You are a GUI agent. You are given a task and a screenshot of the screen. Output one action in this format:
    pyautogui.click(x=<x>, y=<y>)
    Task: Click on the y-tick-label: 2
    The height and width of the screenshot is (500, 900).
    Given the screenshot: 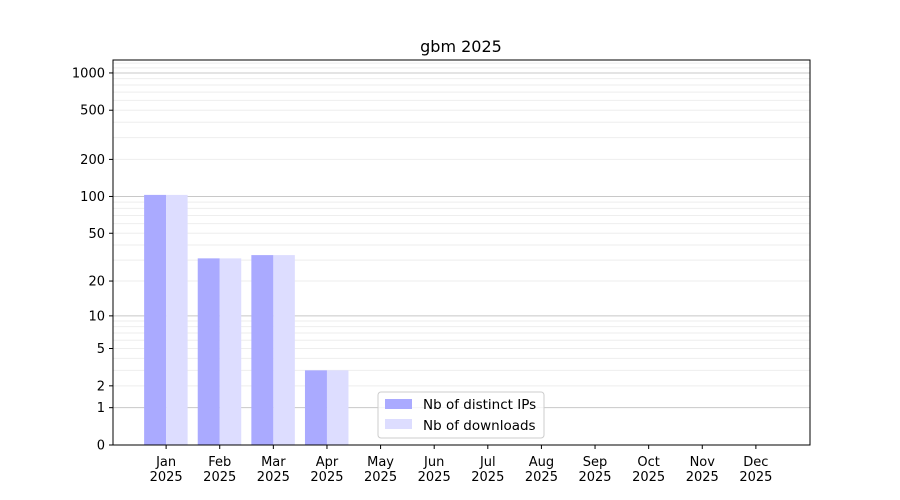 What is the action you would take?
    pyautogui.click(x=101, y=386)
    